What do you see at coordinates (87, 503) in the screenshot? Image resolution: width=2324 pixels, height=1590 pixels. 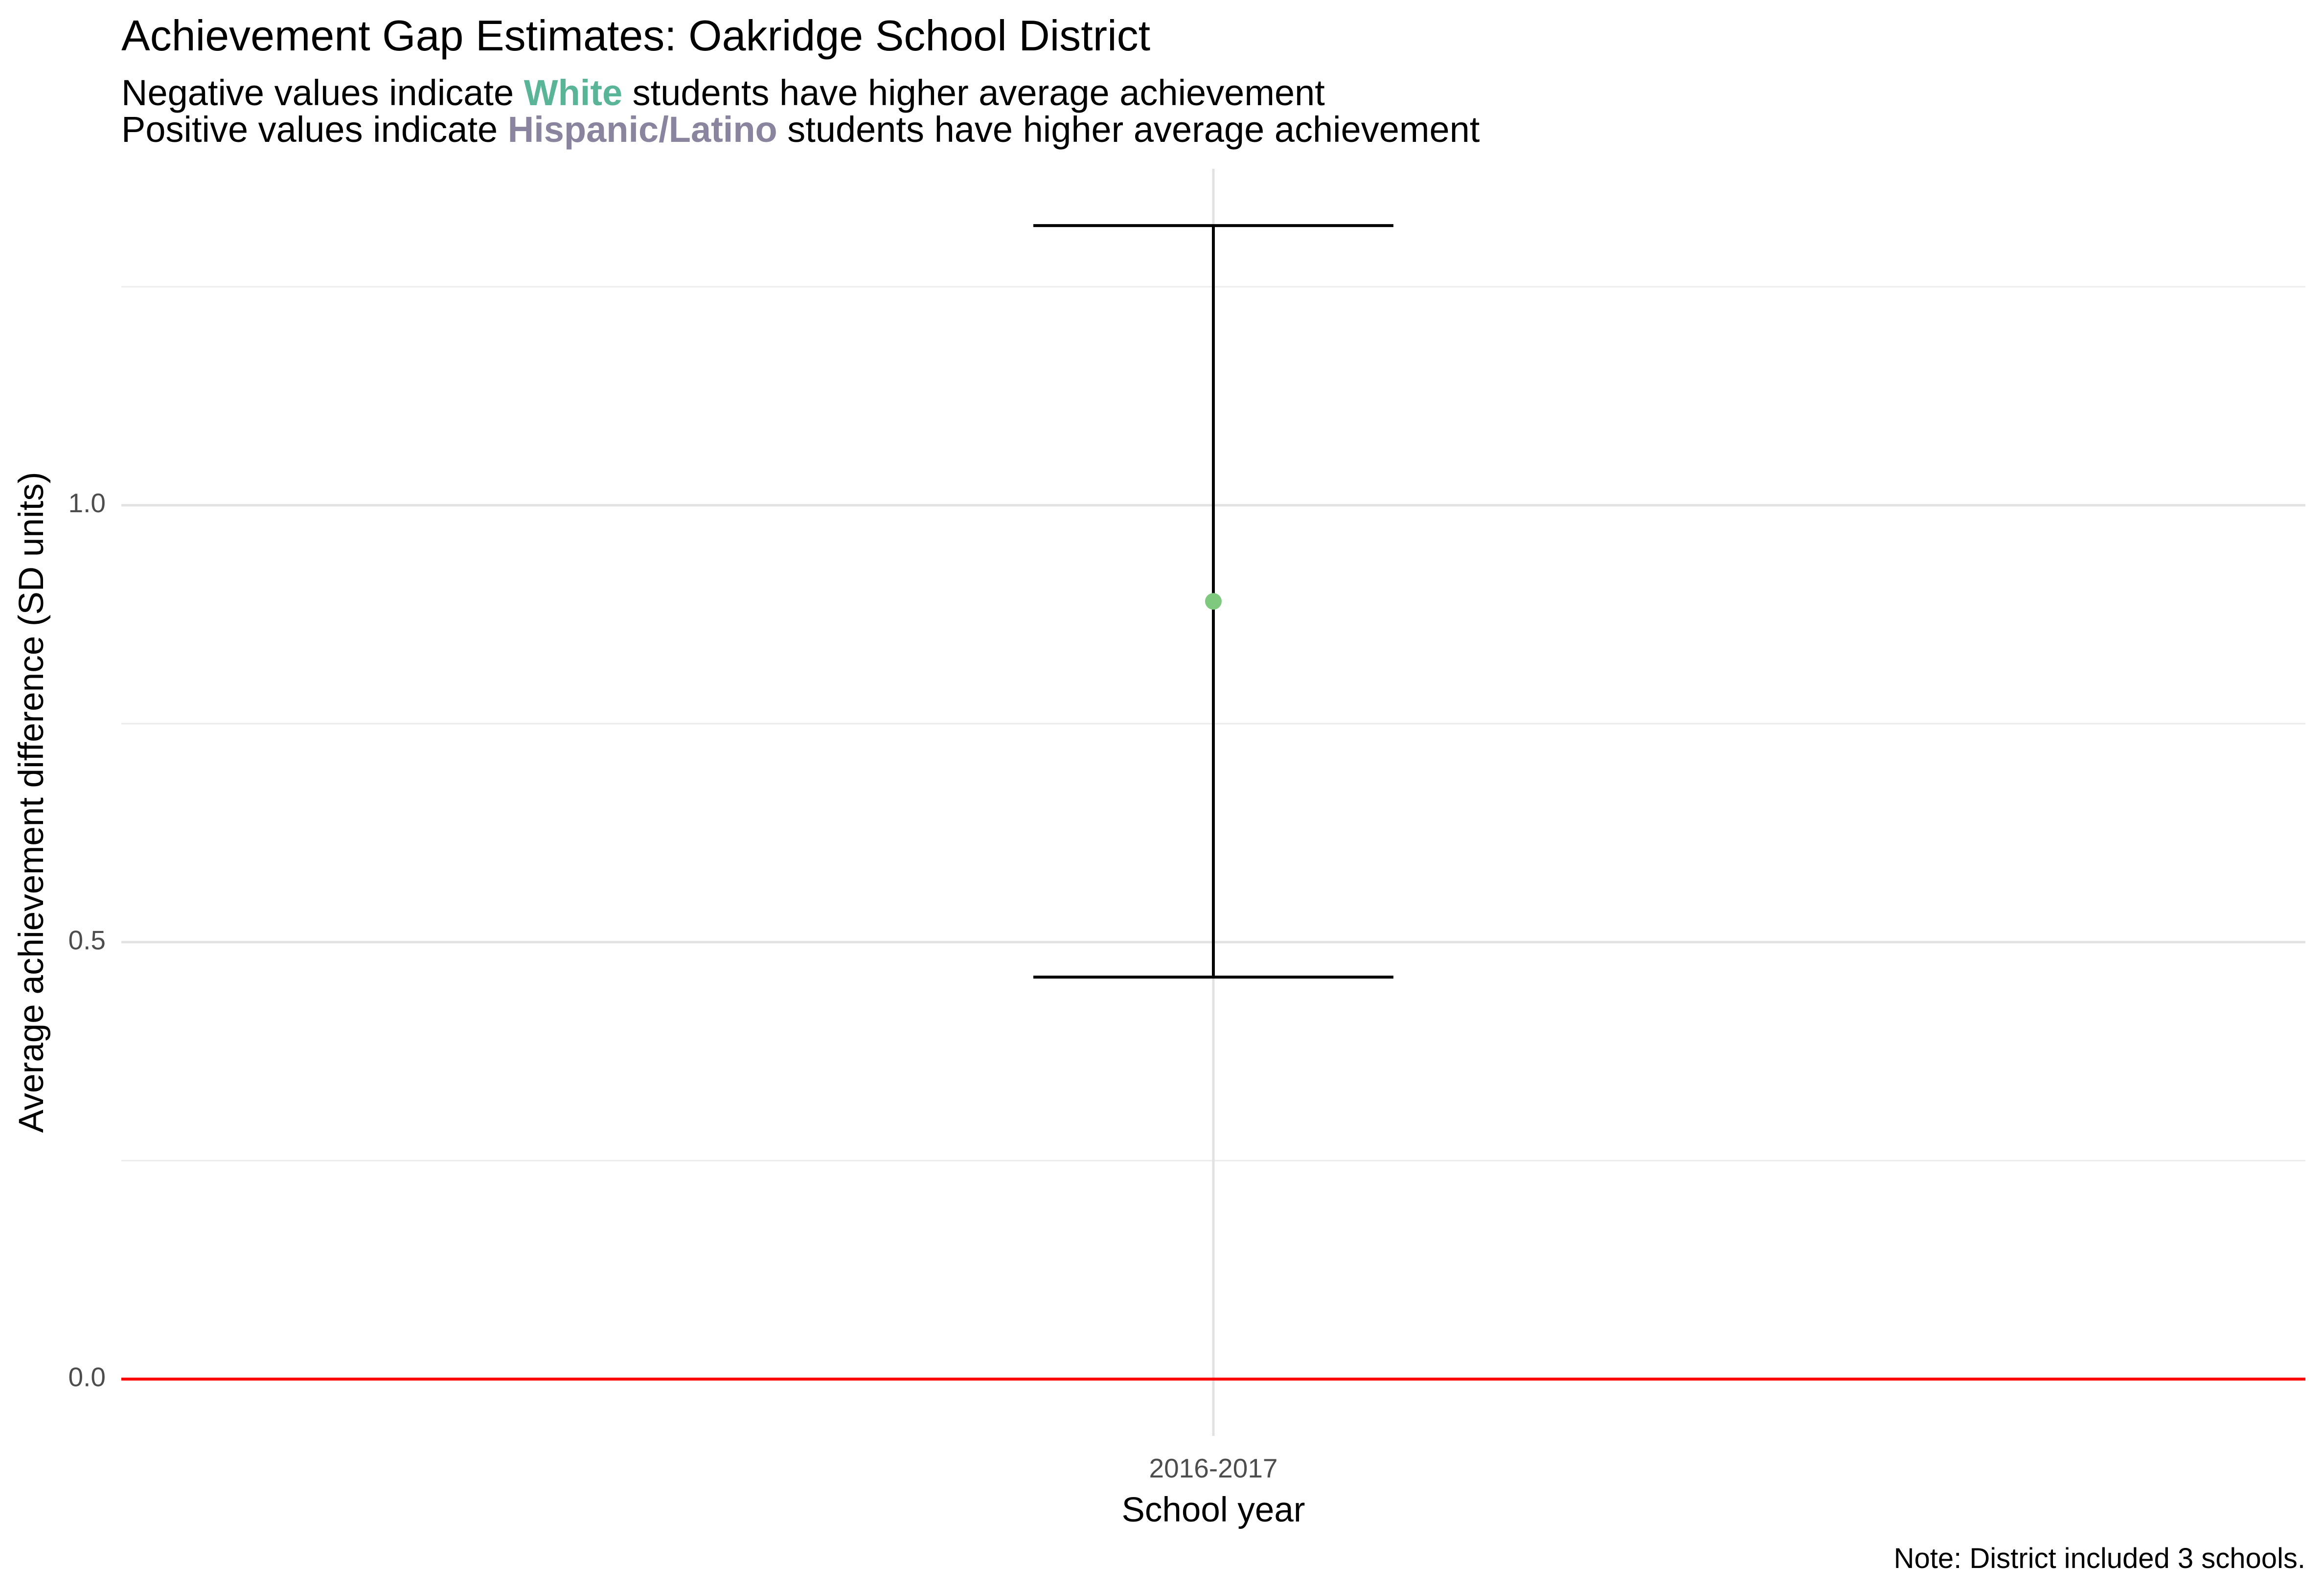 I see `y-tick-label: 1.0` at bounding box center [87, 503].